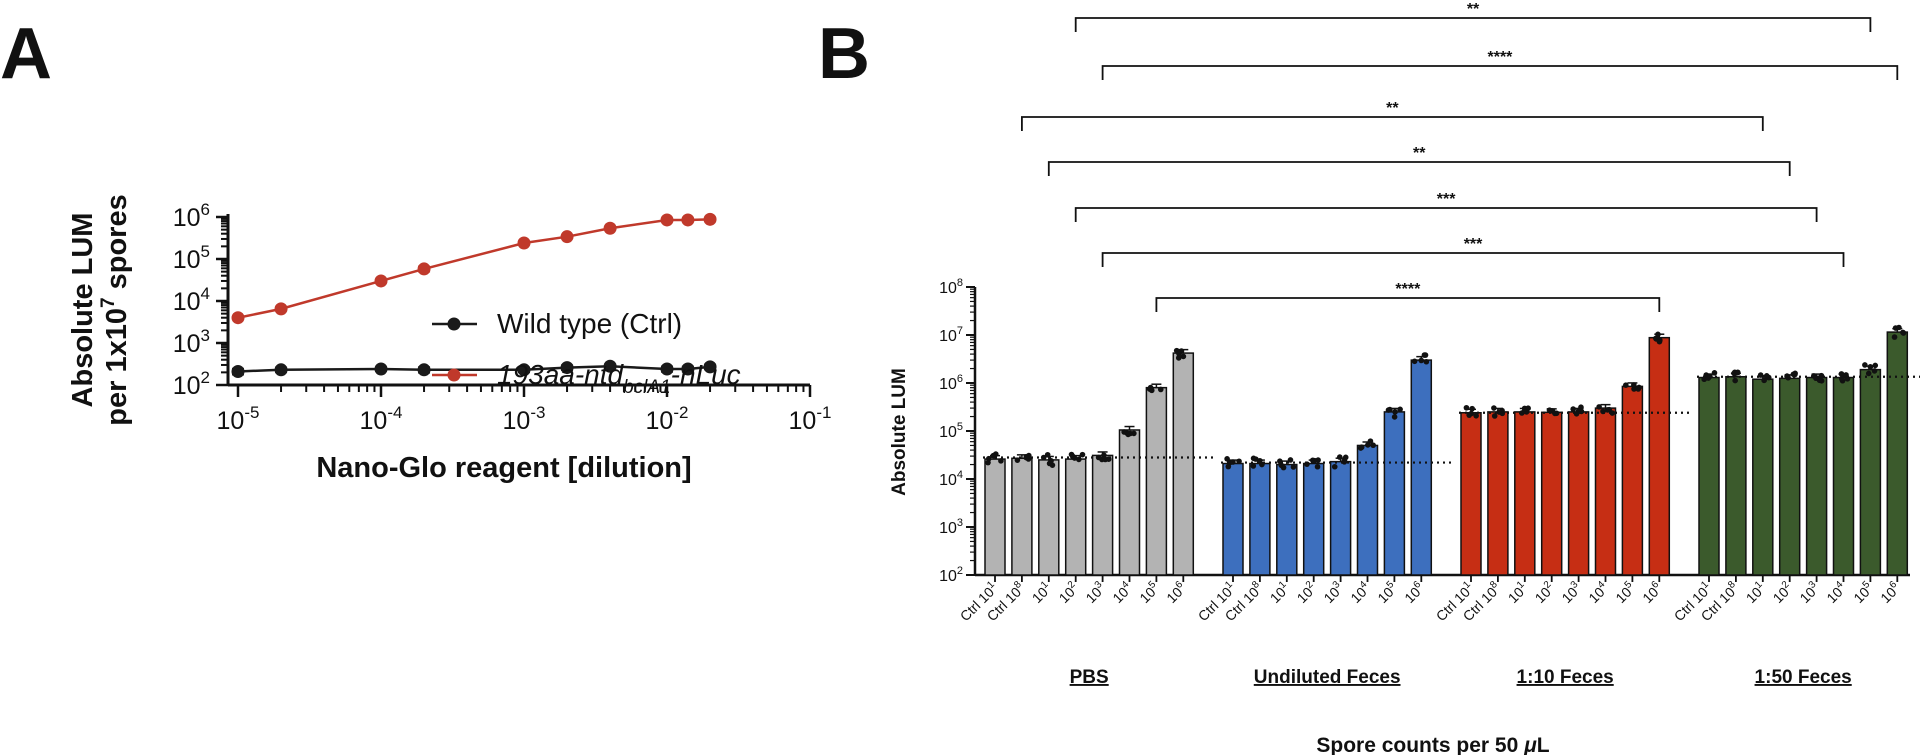  I want to click on x-axis-label: Nano-Glo reagent [dilution], so click(503, 468).